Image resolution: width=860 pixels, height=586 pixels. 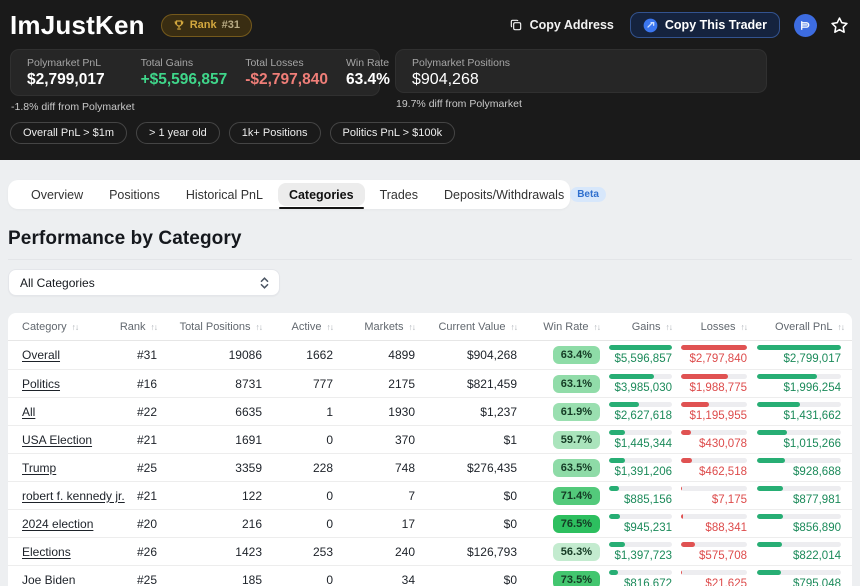 I want to click on overall-pnl-value: $877,981, so click(x=817, y=499).